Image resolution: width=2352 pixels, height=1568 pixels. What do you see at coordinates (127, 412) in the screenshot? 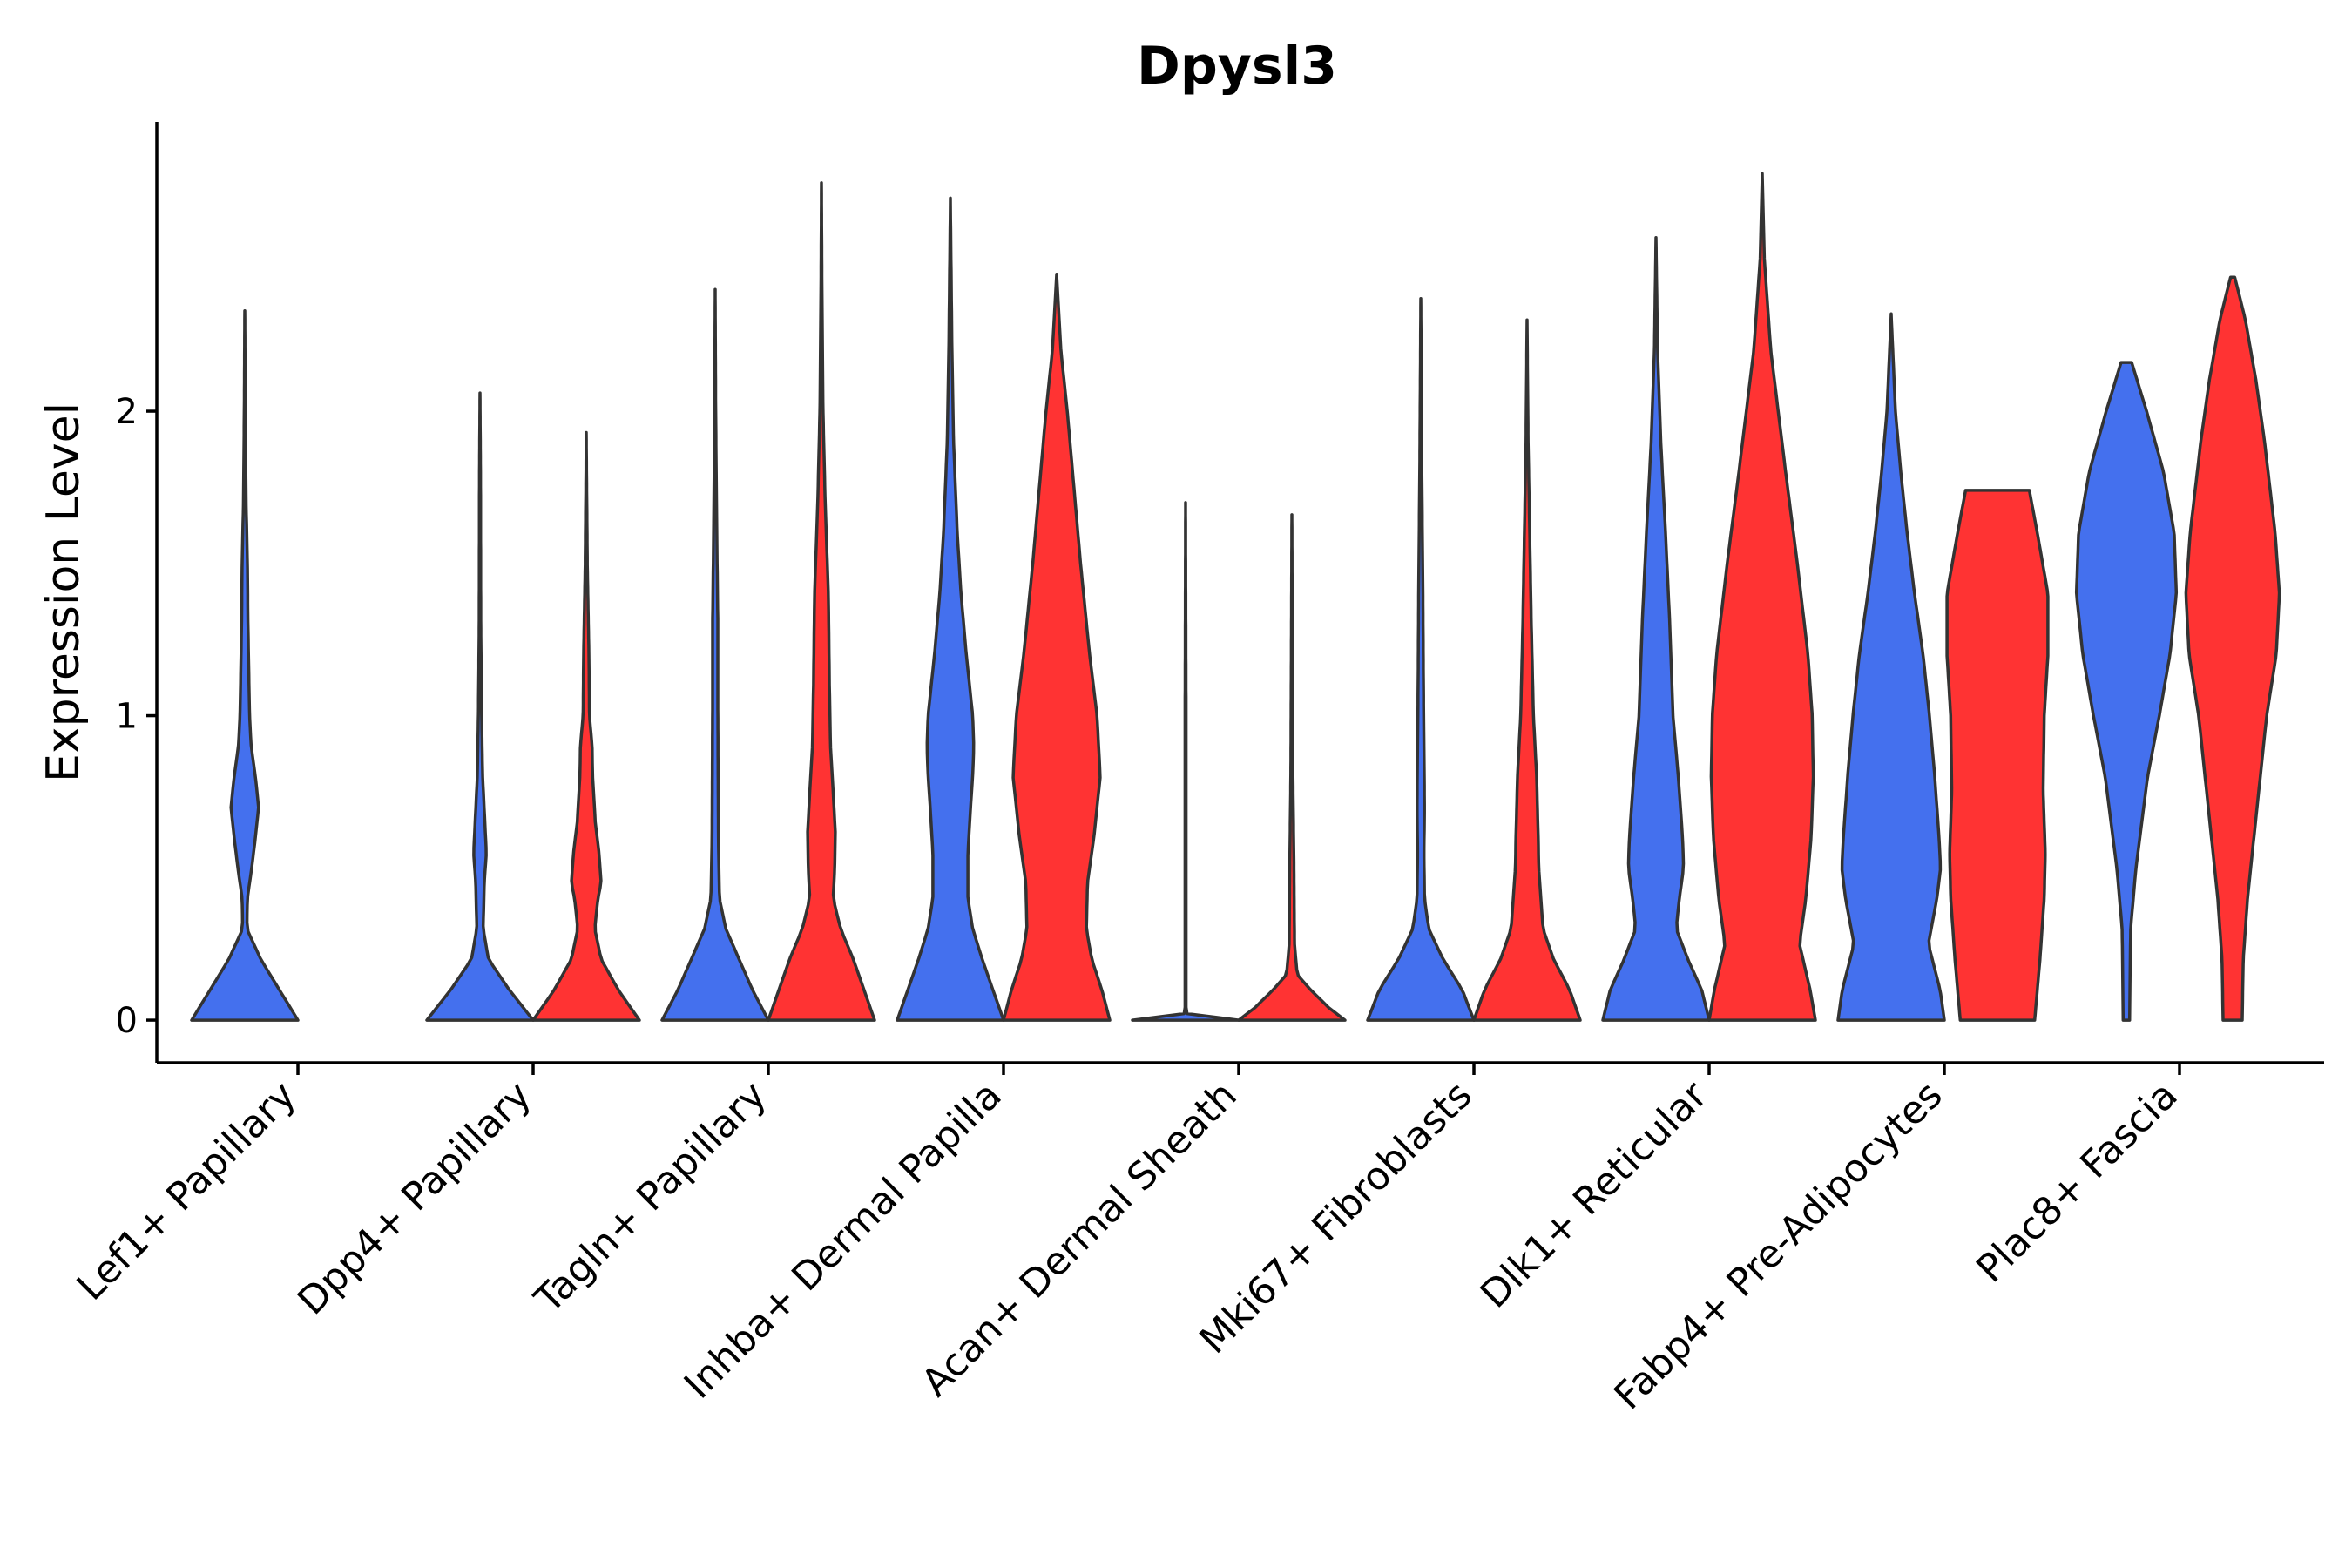
I see `y-tick-label: 2` at bounding box center [127, 412].